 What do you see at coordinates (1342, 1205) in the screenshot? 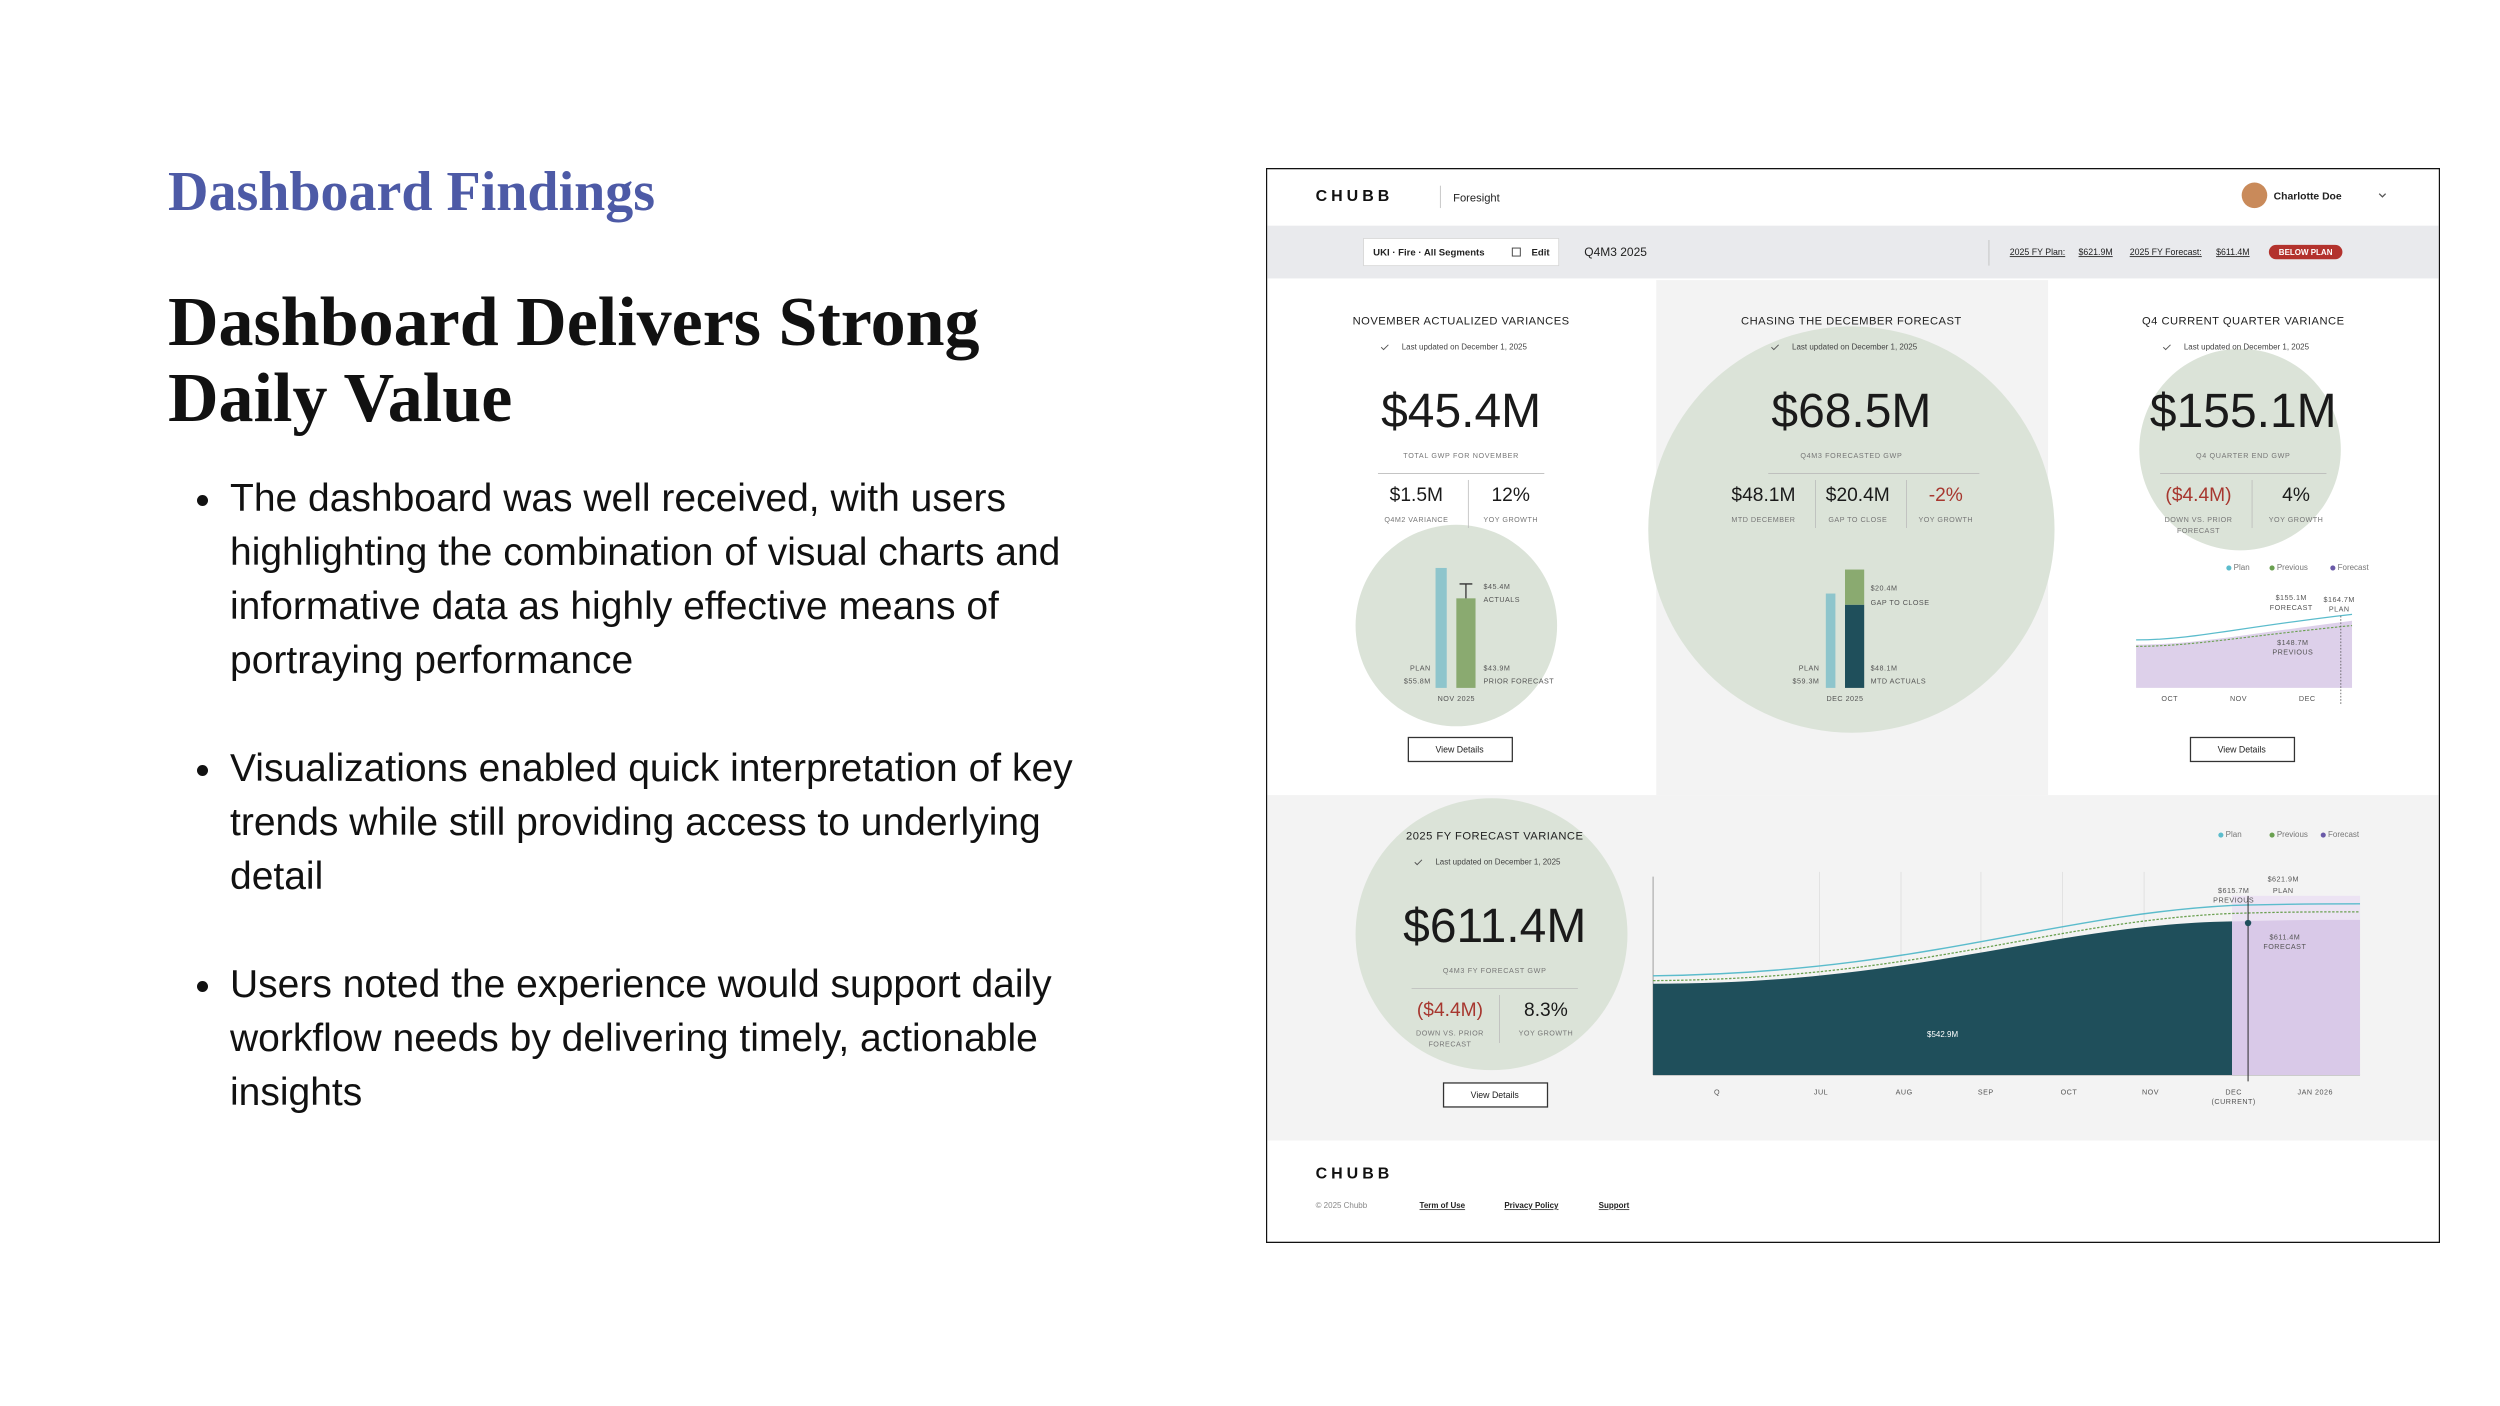
I see `copyright: © 2025 Chubb` at bounding box center [1342, 1205].